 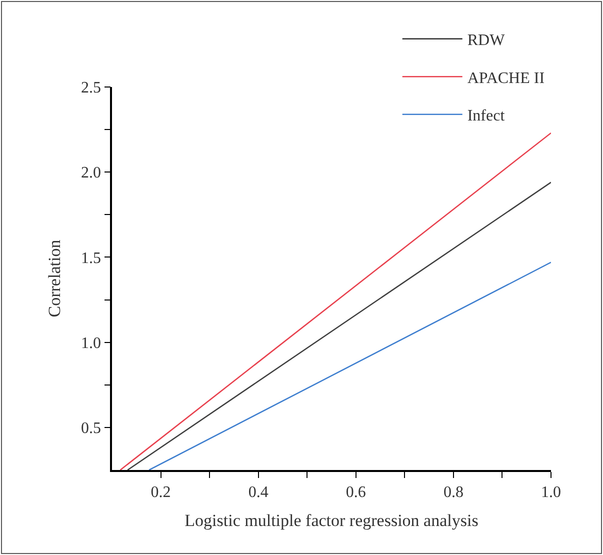 What do you see at coordinates (506, 78) in the screenshot?
I see `legend-label: APACHE II` at bounding box center [506, 78].